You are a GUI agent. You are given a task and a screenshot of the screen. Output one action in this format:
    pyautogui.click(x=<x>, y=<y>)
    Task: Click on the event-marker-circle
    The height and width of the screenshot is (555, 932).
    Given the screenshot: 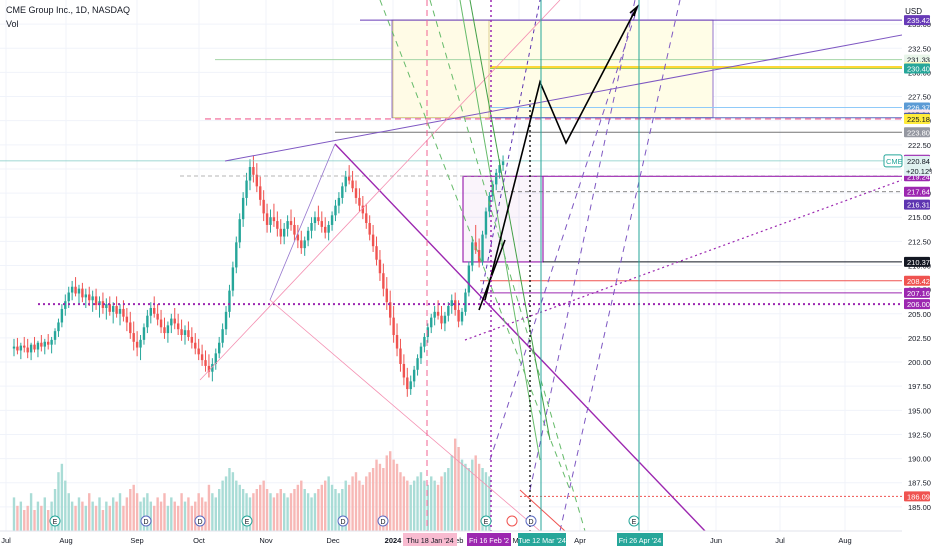 What is the action you would take?
    pyautogui.click(x=343, y=521)
    